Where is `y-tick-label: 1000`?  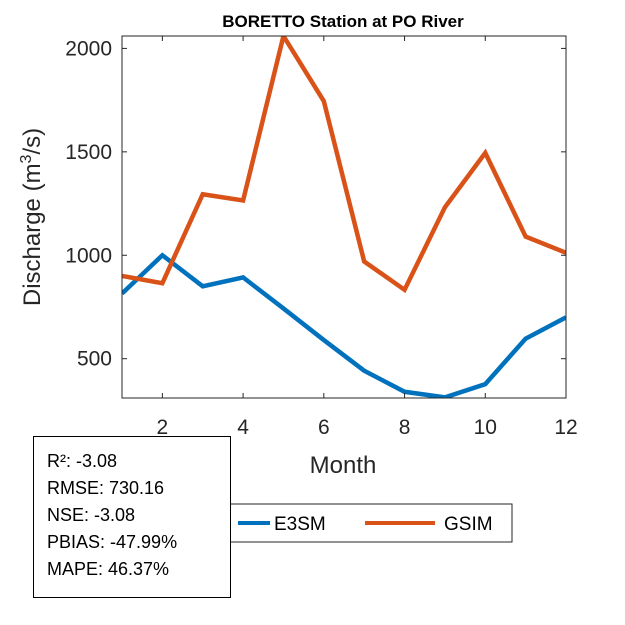
y-tick-label: 1000 is located at coordinates (88, 255).